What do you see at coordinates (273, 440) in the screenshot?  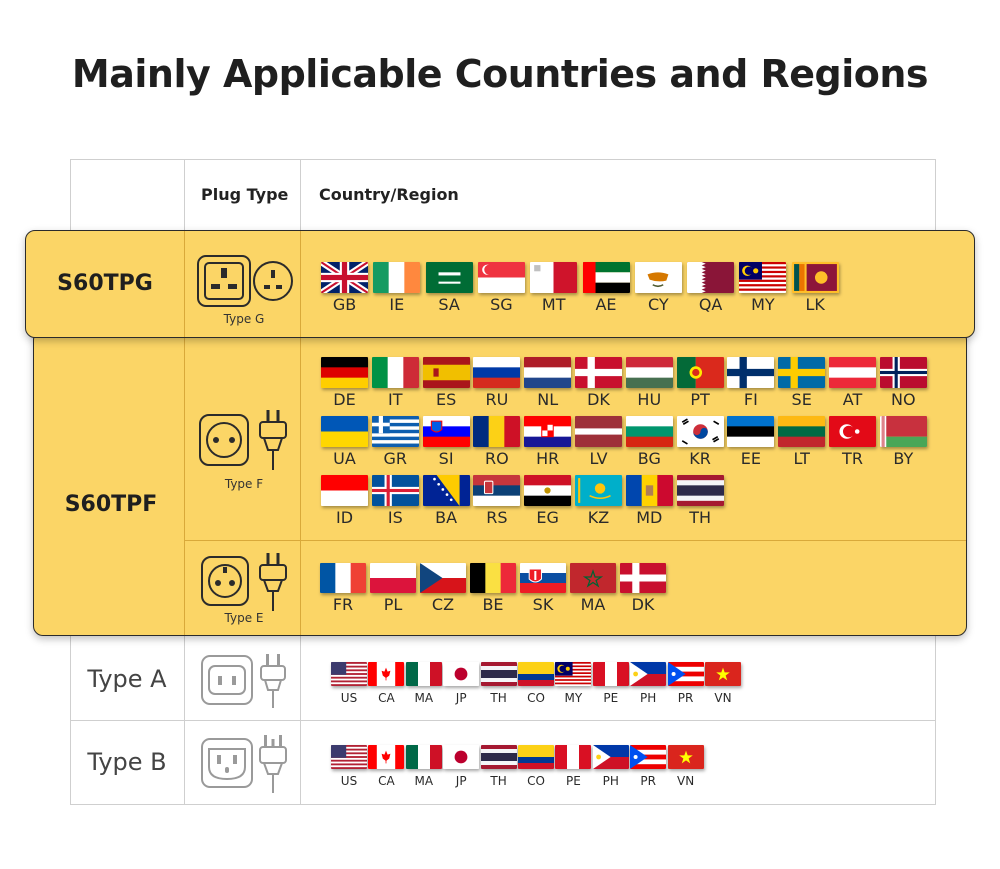 I see `type-f-plug-icon` at bounding box center [273, 440].